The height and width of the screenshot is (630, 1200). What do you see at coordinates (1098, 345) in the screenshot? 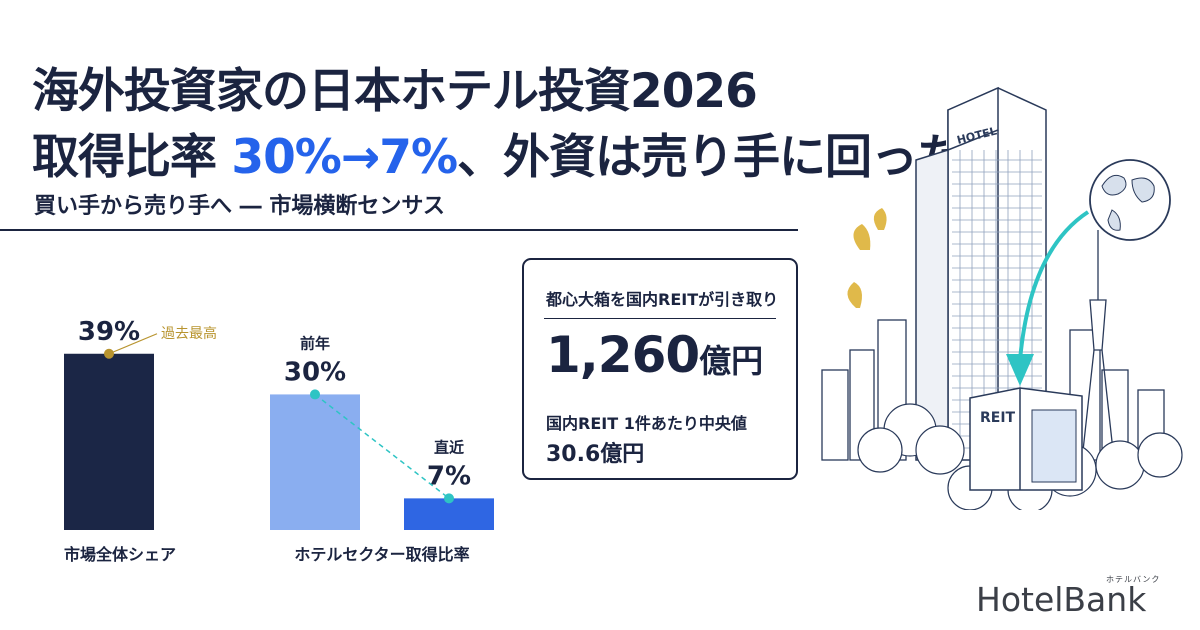
I see `tokyo-skytree-icon` at bounding box center [1098, 345].